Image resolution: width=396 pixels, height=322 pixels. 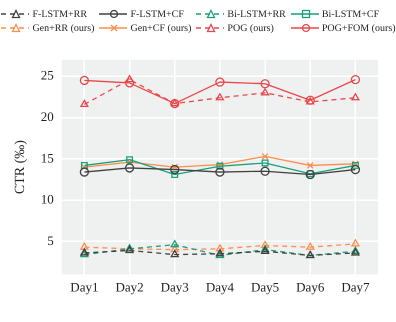 I want to click on legend-label: F-LSTM+RR, so click(x=59, y=14).